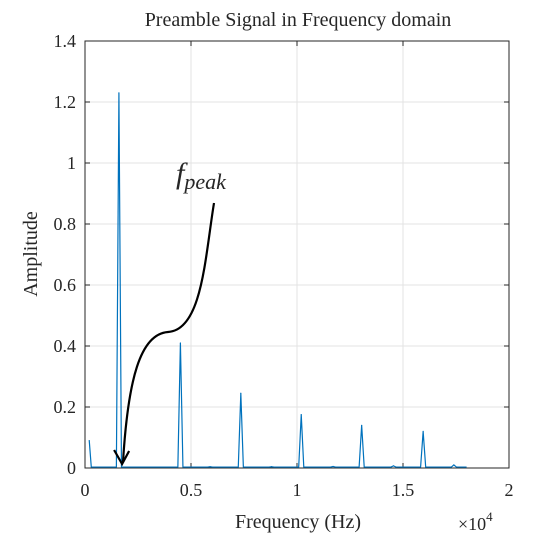  Describe the element at coordinates (65, 224) in the screenshot. I see `y-tick-label: 0.8` at that location.